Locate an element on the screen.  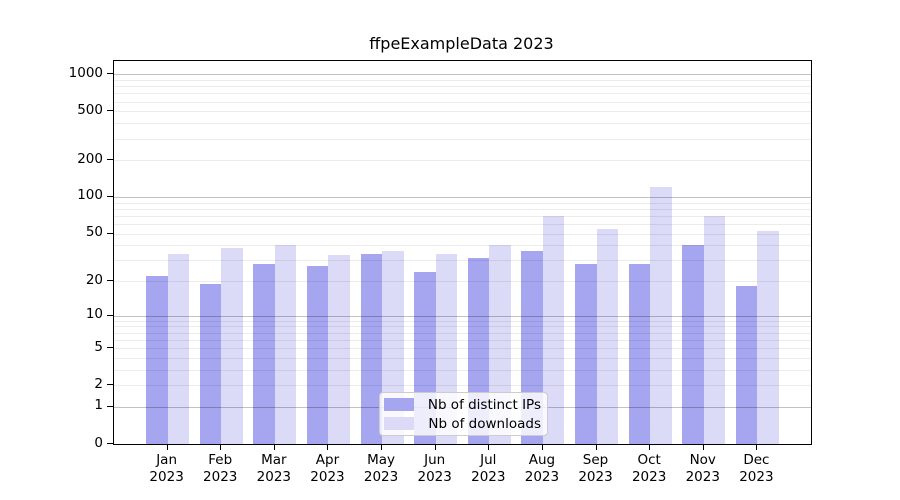
legend-swatch-distinct-ips is located at coordinates (399, 404).